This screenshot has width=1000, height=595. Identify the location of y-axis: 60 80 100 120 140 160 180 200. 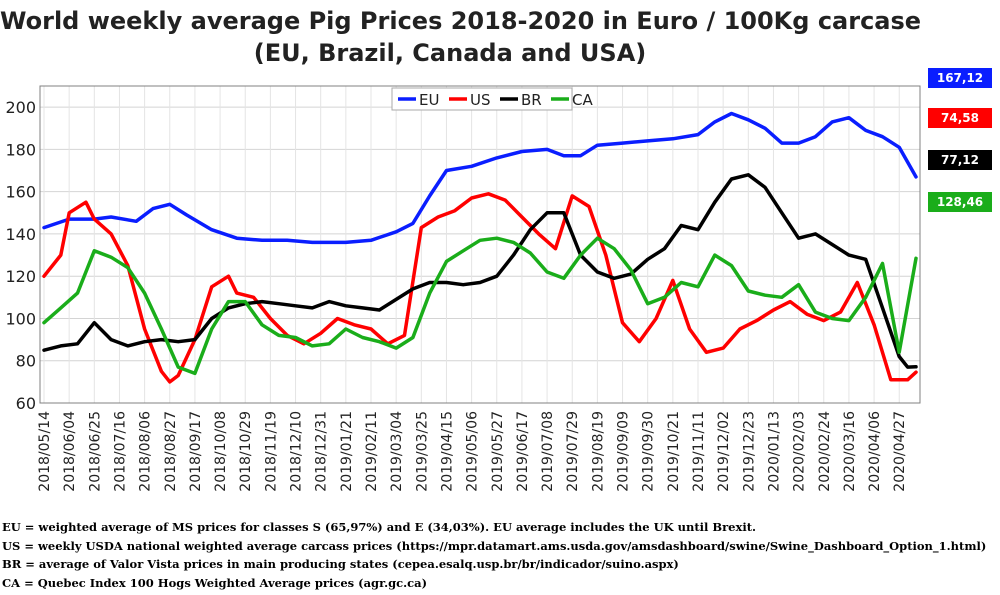
(20, 255).